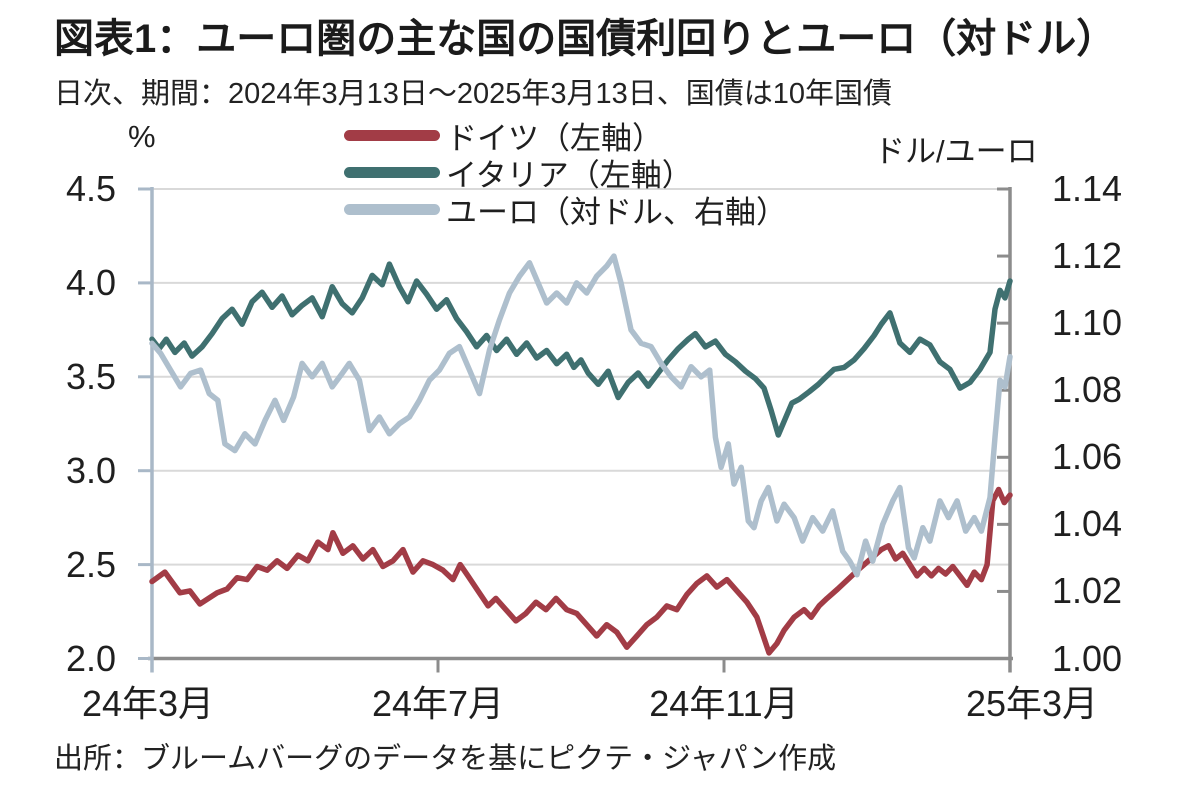 This screenshot has width=1182, height=789. What do you see at coordinates (148, 703) in the screenshot?
I see `x-axis-tick-label: 24年3月` at bounding box center [148, 703].